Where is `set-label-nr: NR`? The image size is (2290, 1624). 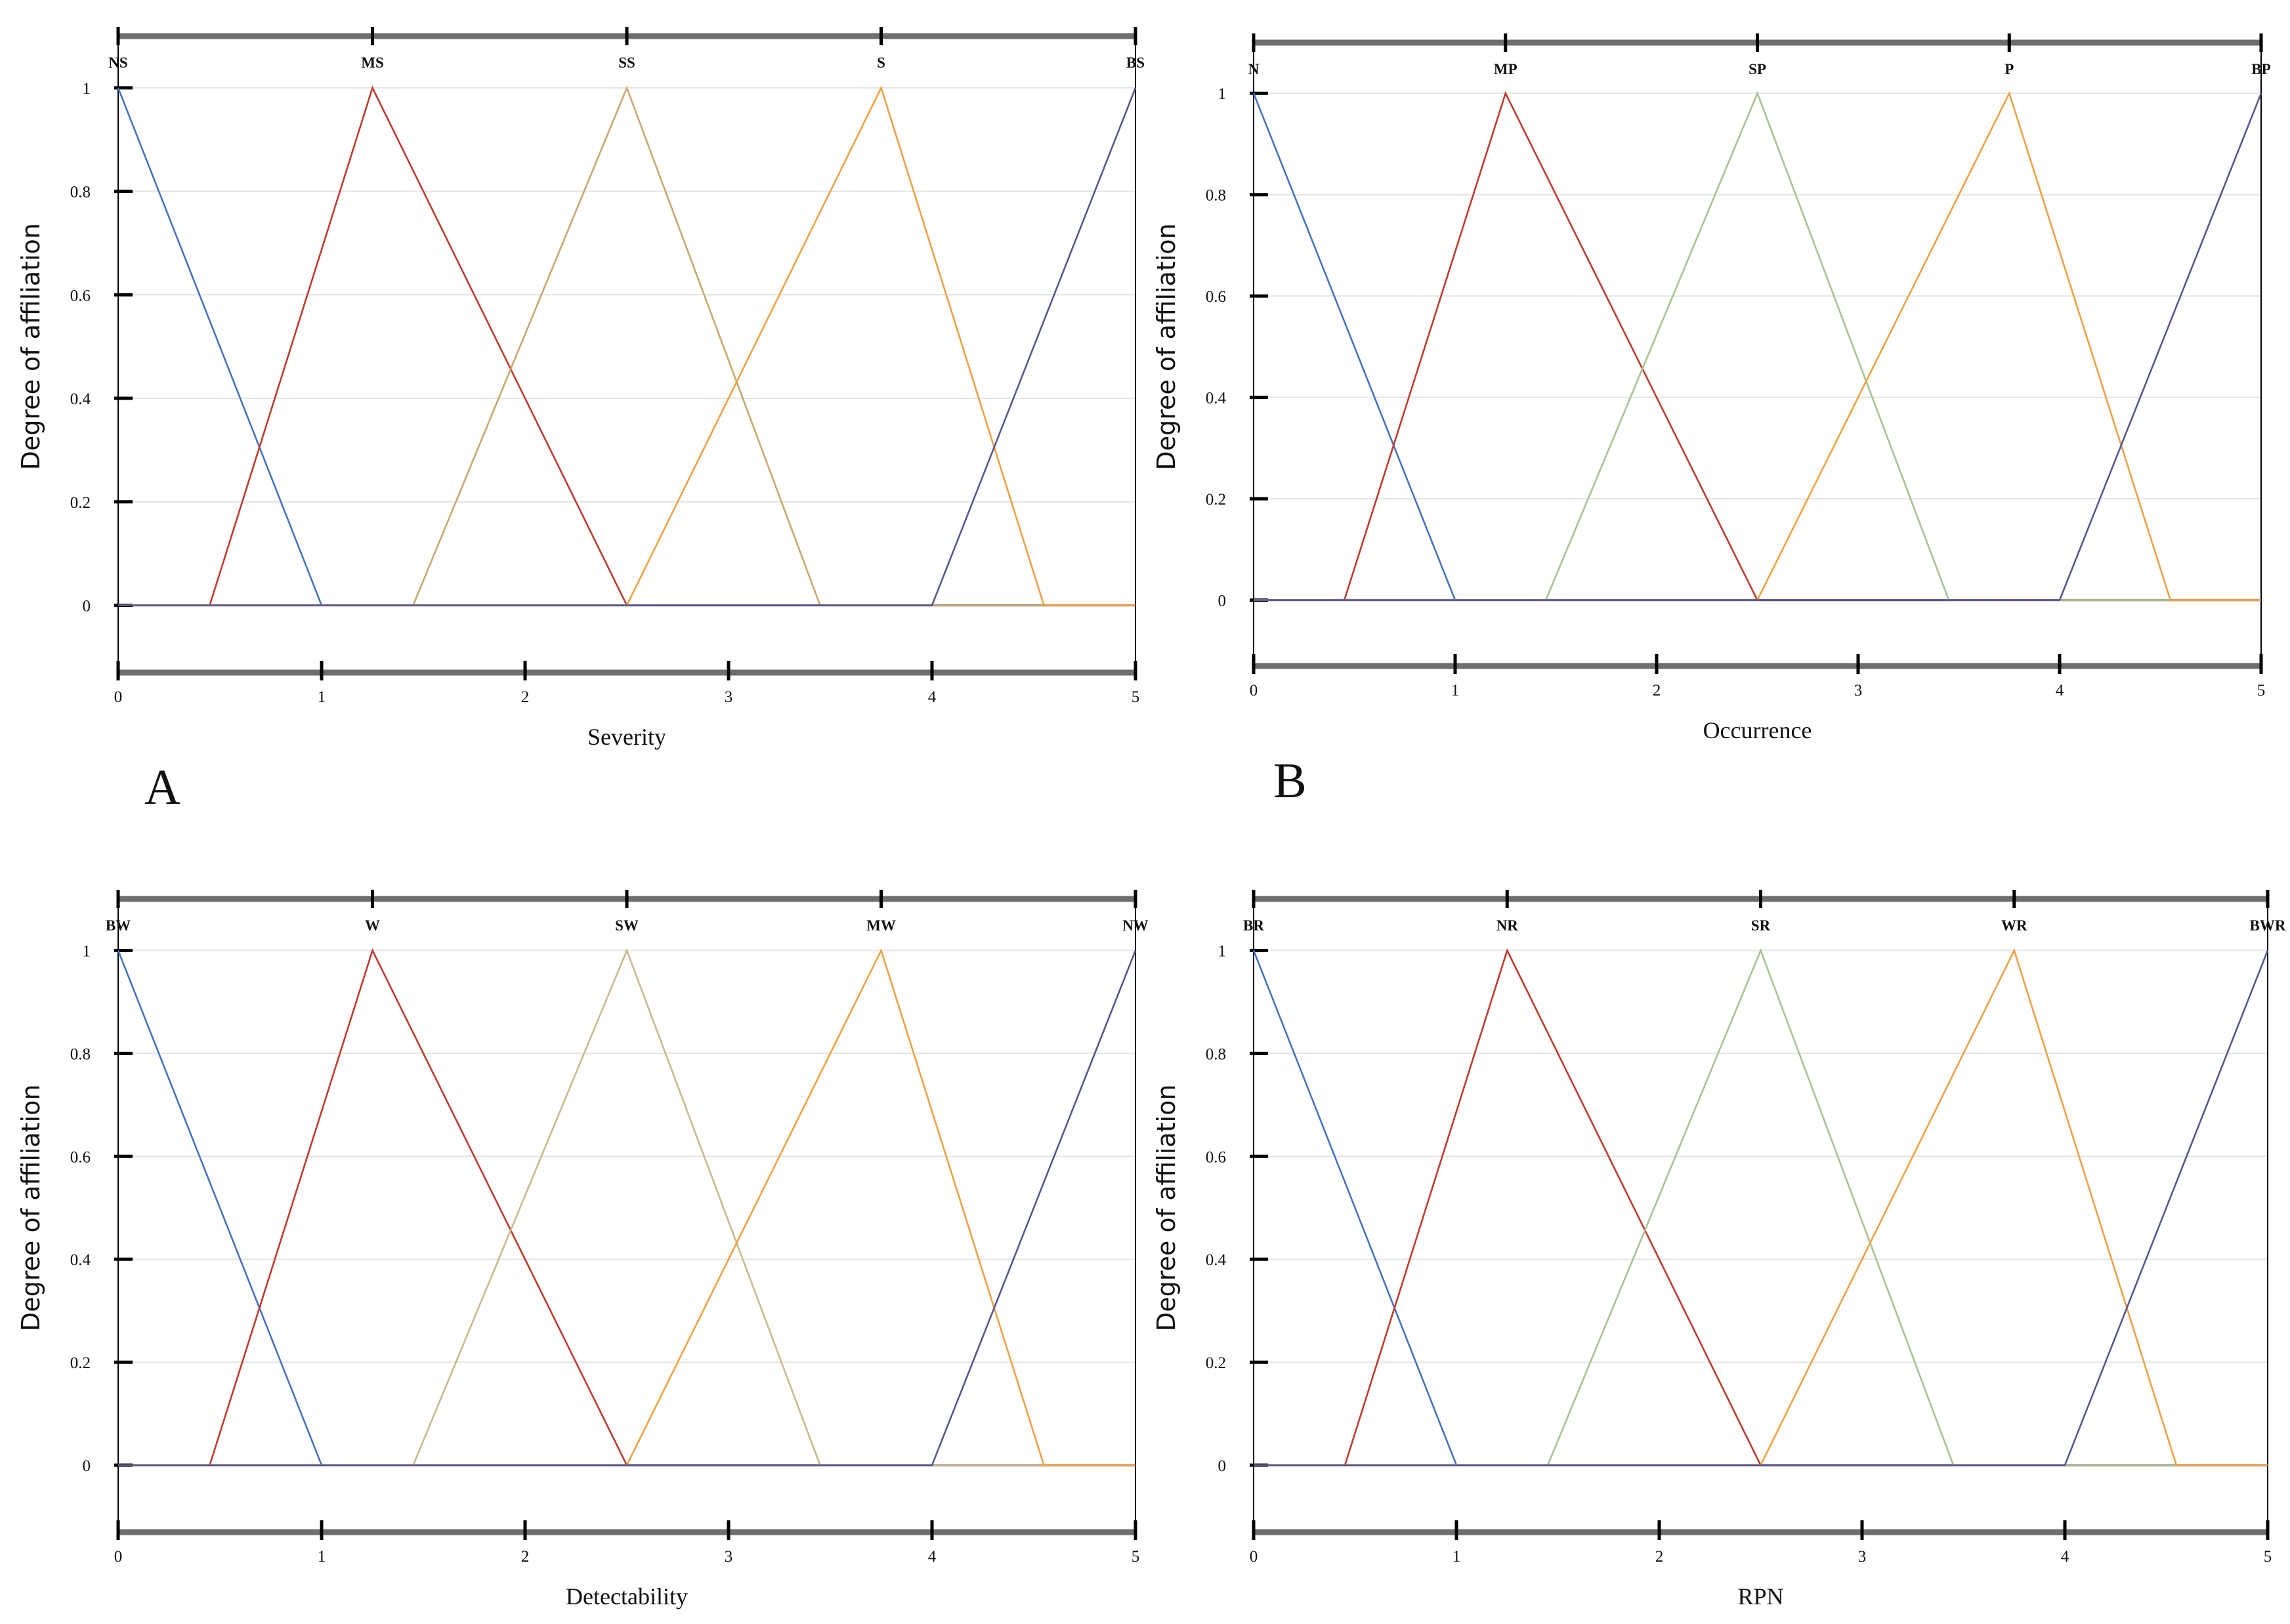
set-label-nr: NR is located at coordinates (1508, 925).